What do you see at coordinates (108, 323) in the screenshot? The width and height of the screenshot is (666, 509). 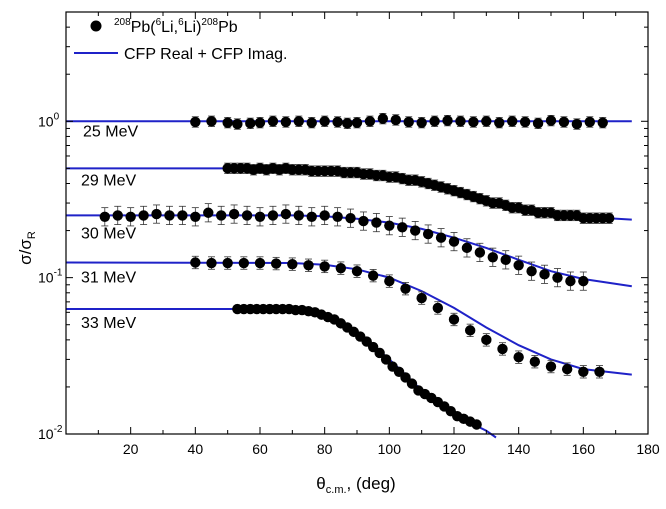 I see `energy-label: 33 MeV` at bounding box center [108, 323].